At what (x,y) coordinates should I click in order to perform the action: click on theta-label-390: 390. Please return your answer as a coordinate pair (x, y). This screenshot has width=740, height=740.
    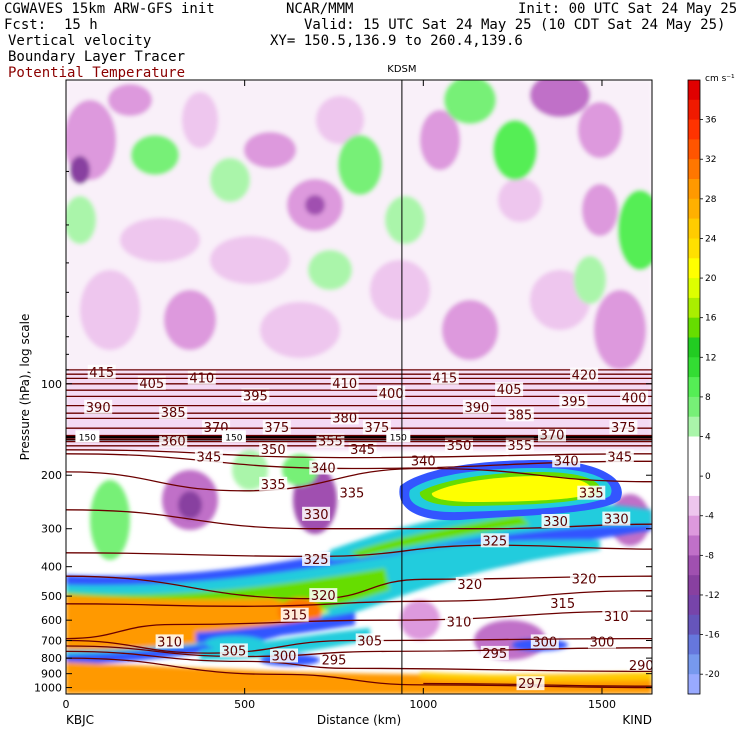
    Looking at the image, I should click on (476, 408).